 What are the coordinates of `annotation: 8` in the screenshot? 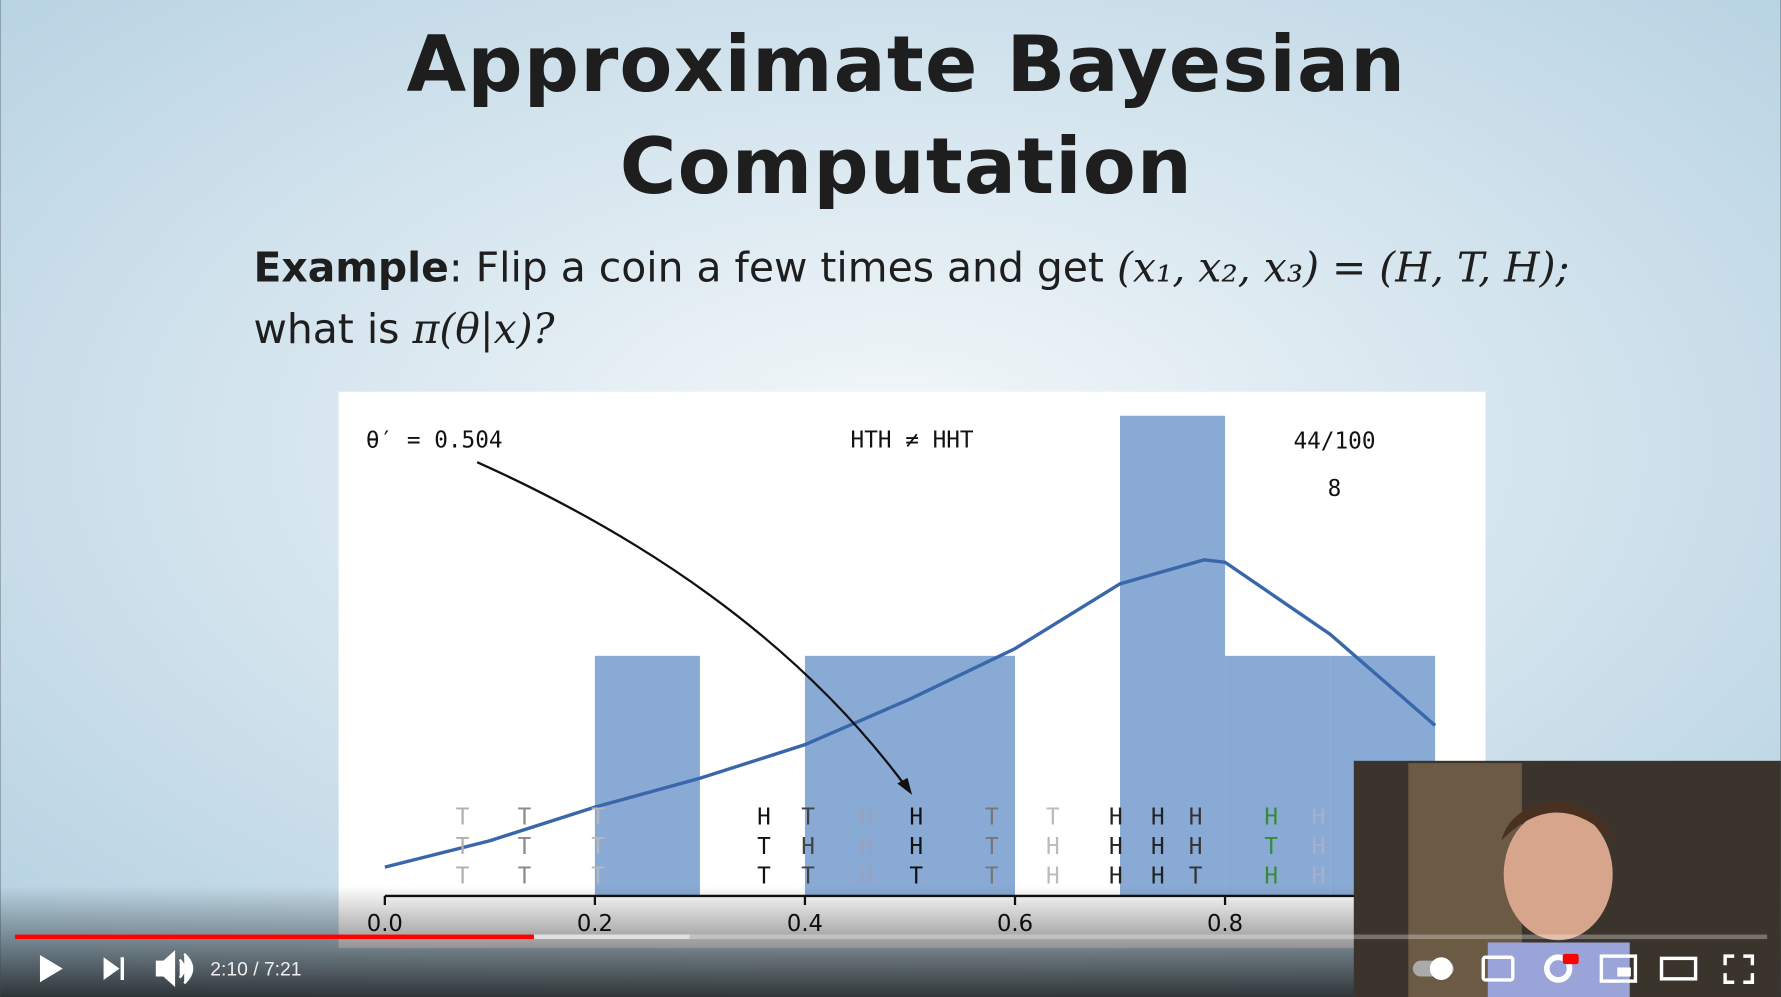 It's located at (1335, 489).